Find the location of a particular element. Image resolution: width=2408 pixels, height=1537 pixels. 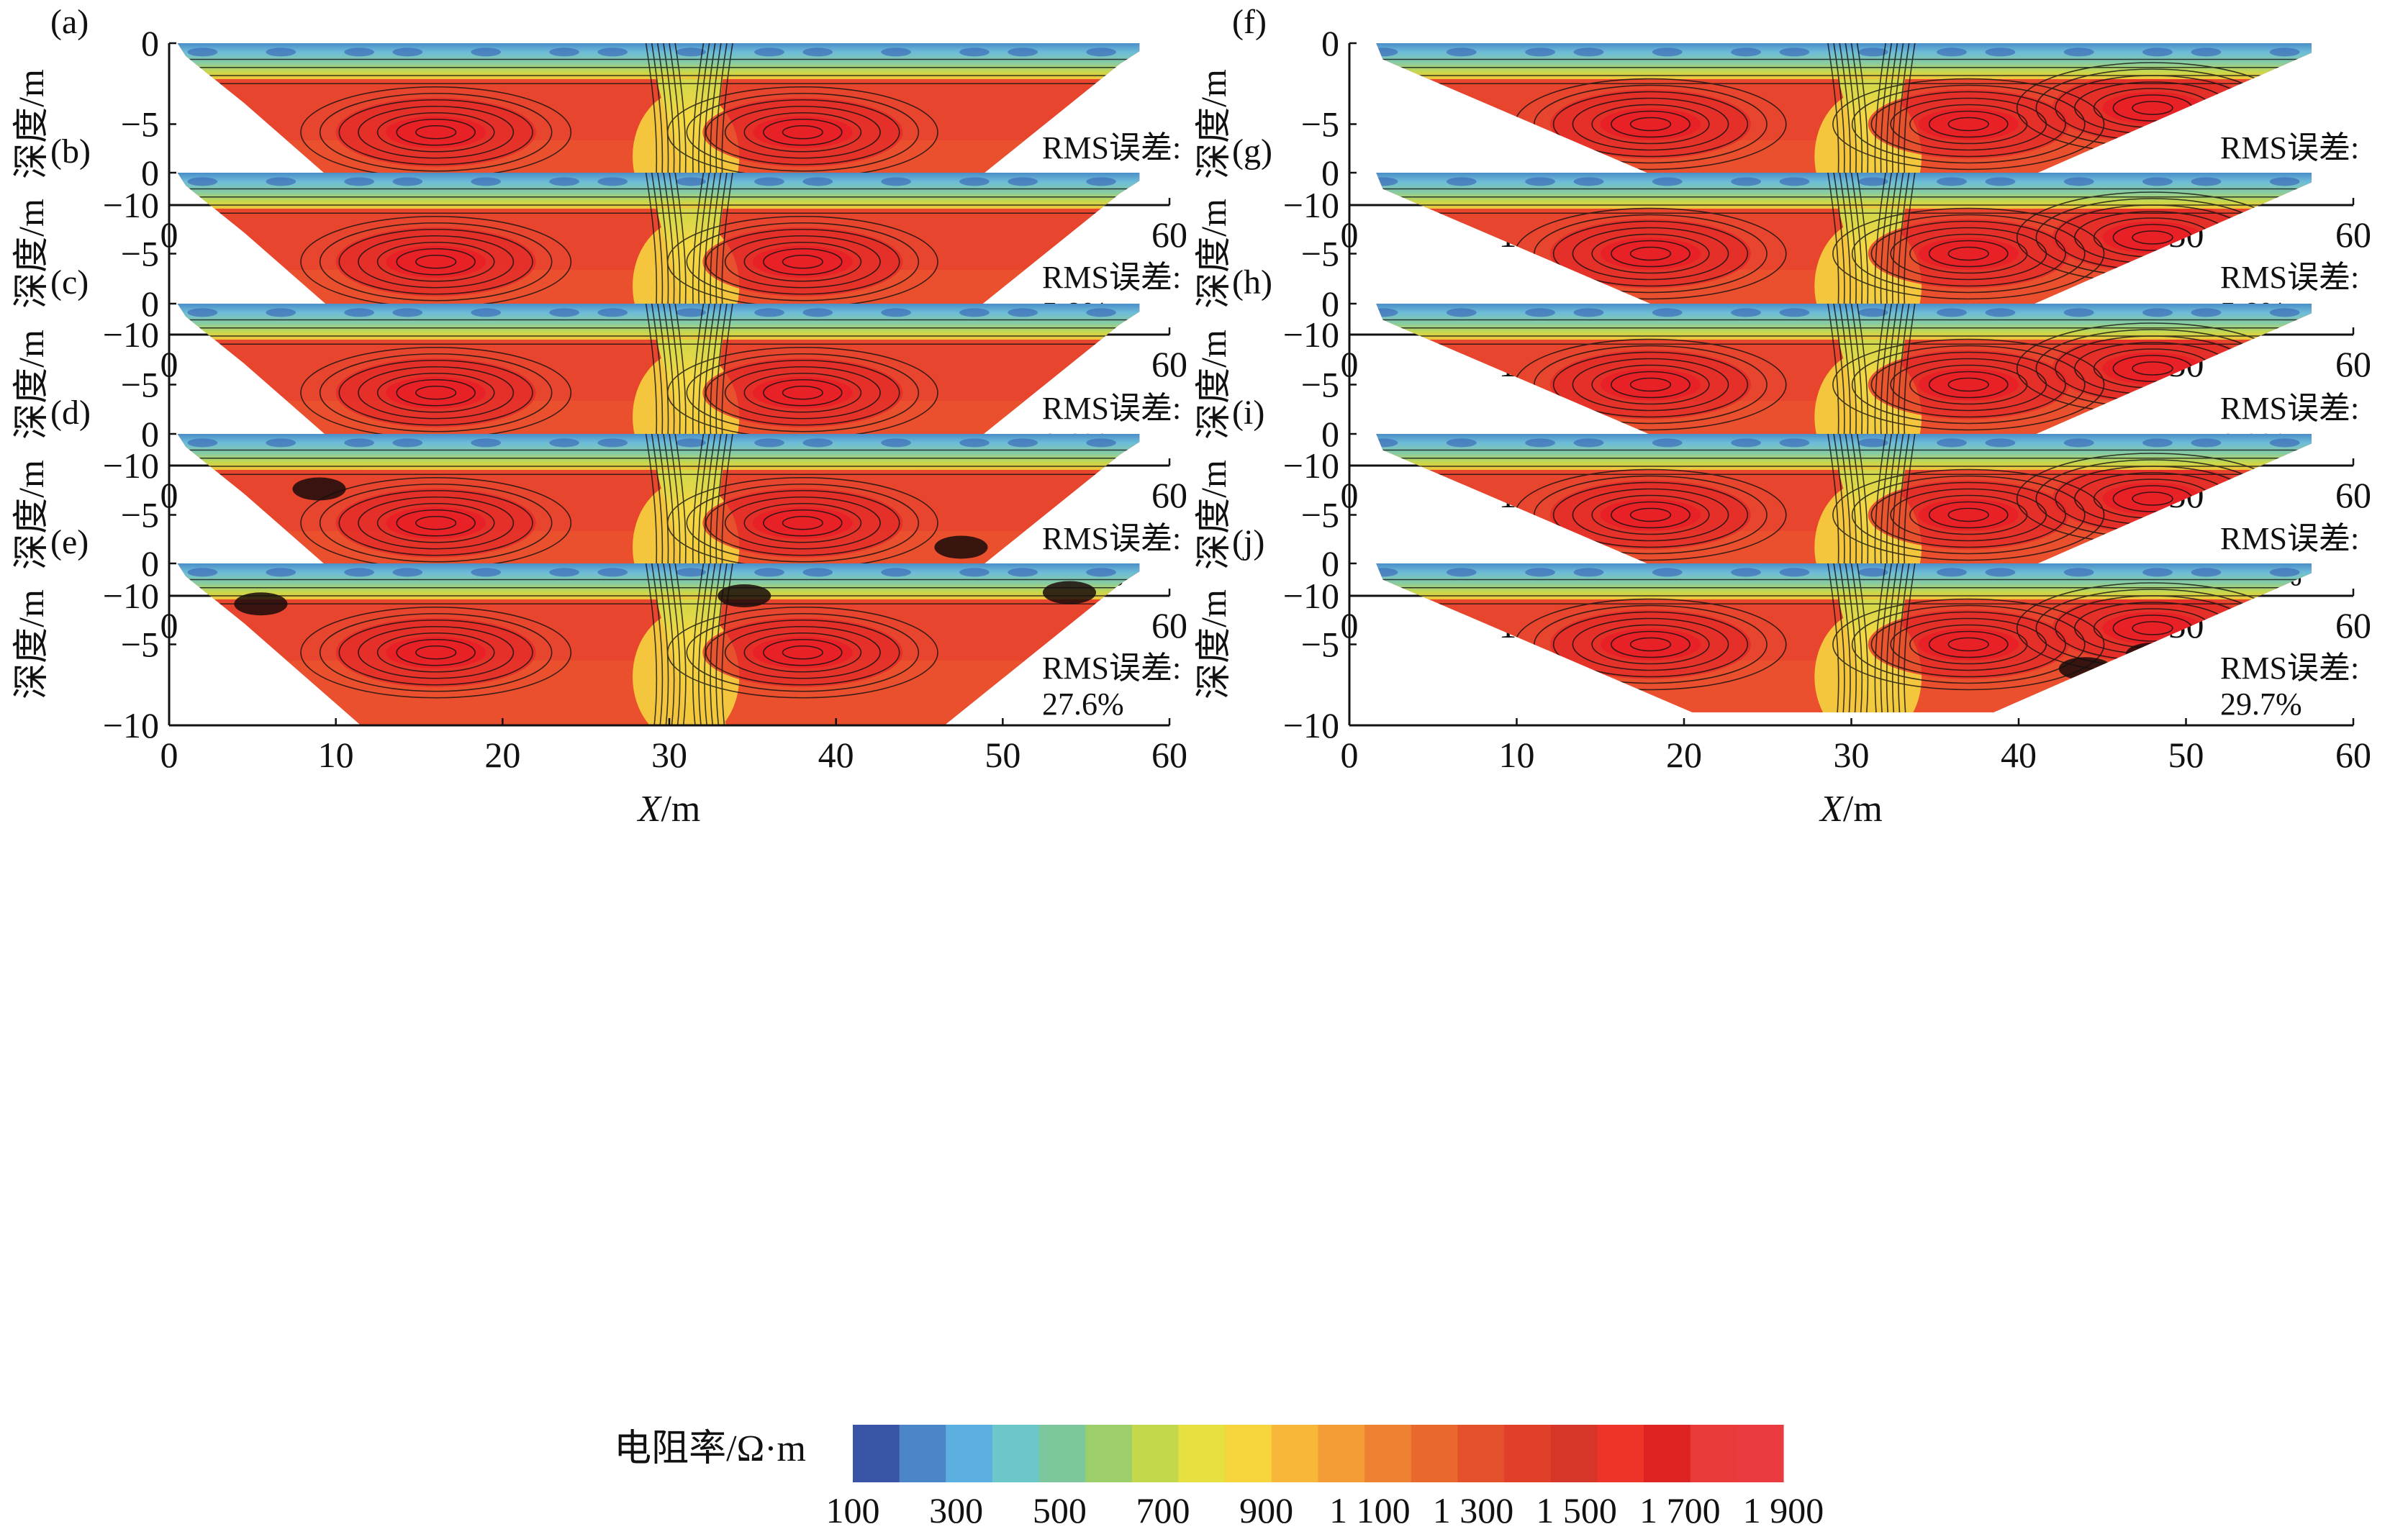

x-tick-label: 50 is located at coordinates (1002, 755).